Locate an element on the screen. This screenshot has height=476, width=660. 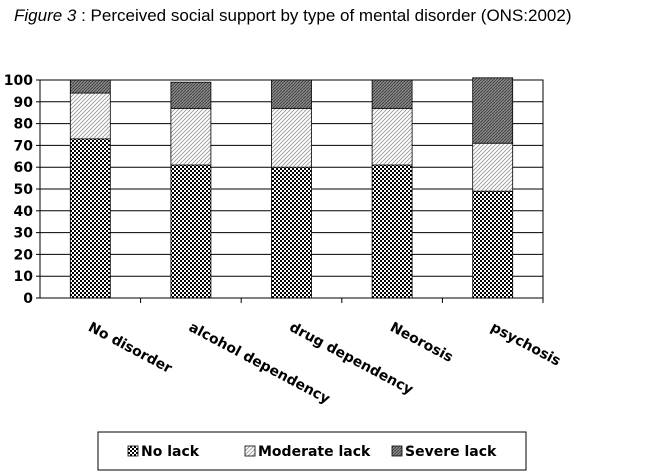
y-tick-label: 90 is located at coordinates (24, 103).